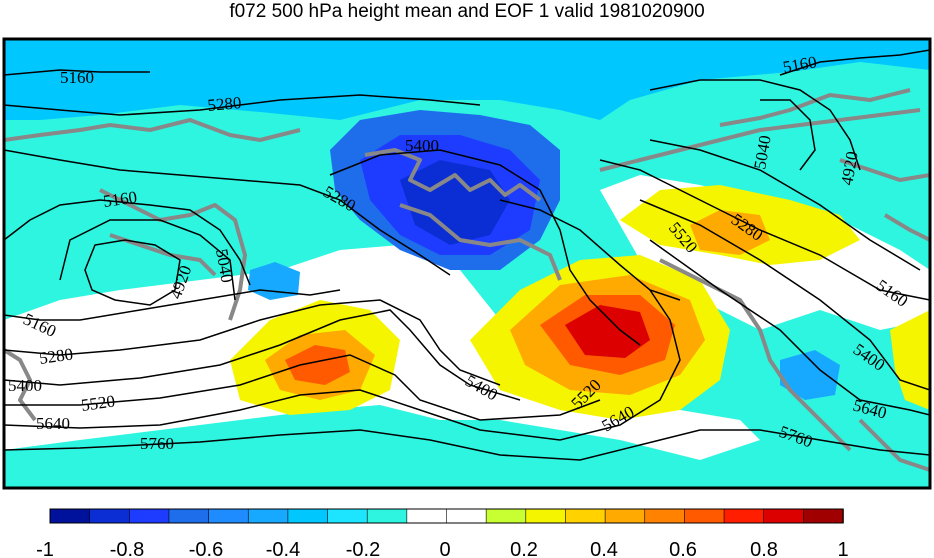 The image size is (934, 558). Describe the element at coordinates (524, 548) in the screenshot. I see `colorbar-tick-label: 0.2` at that location.